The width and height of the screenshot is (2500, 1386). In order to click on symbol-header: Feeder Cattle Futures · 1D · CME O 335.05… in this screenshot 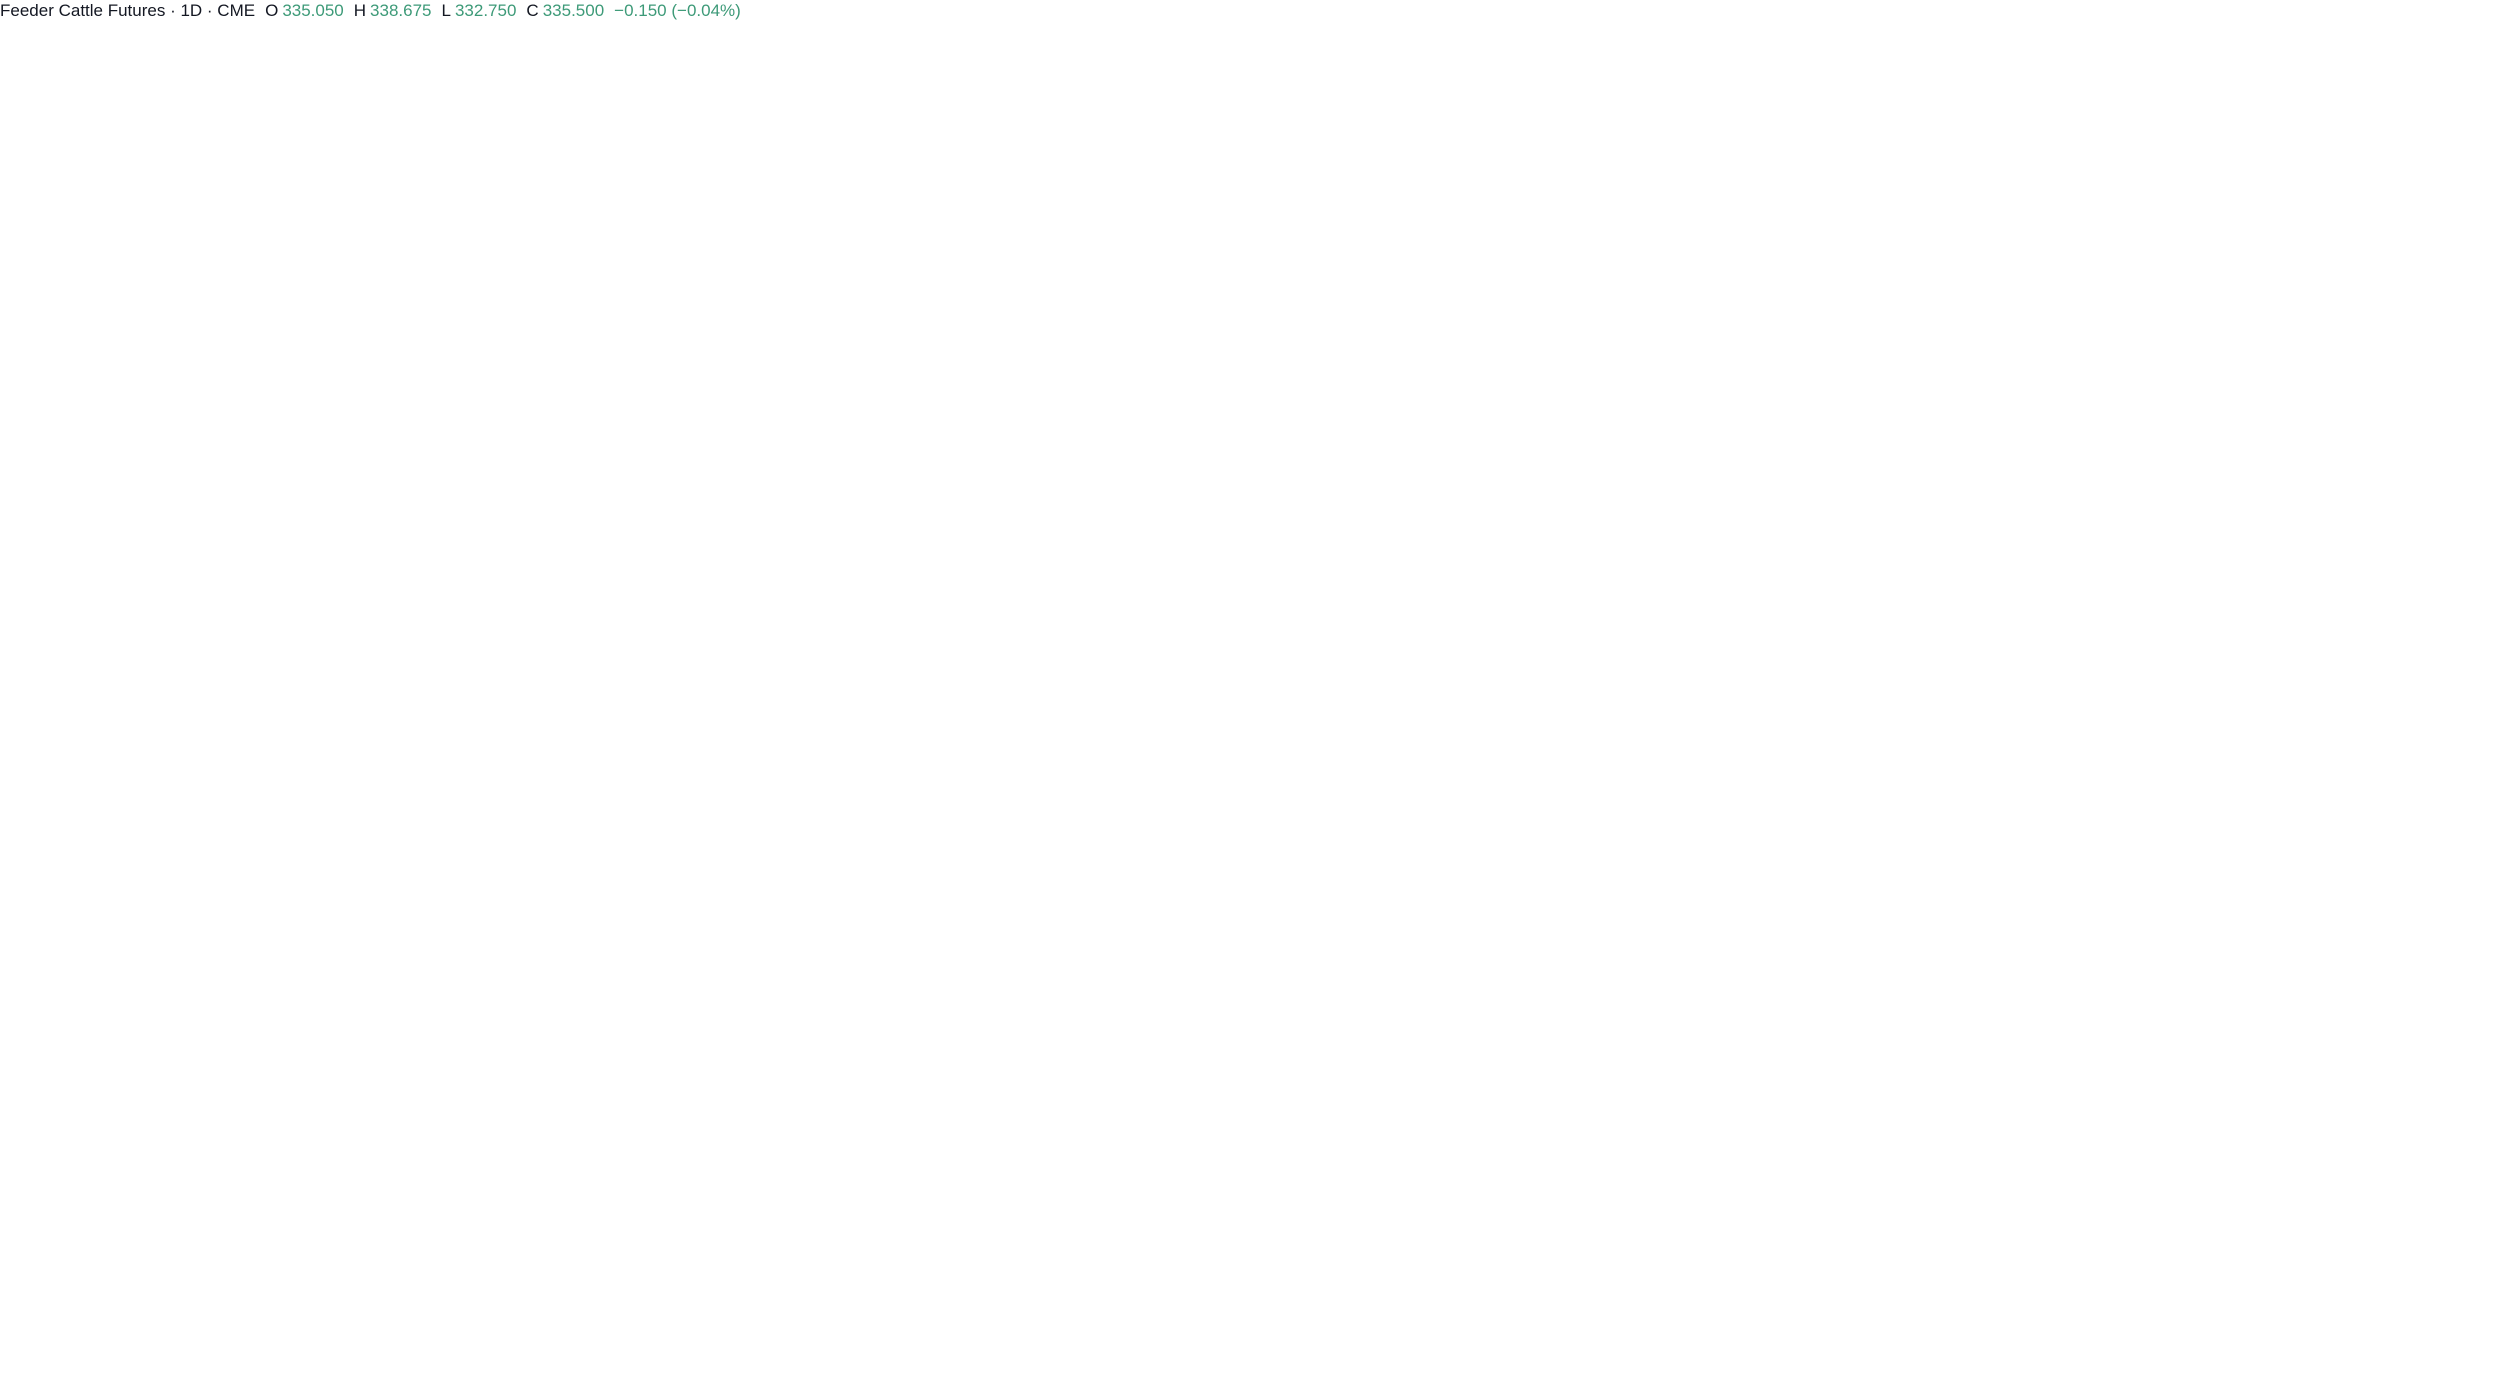, I will do `click(370, 11)`.